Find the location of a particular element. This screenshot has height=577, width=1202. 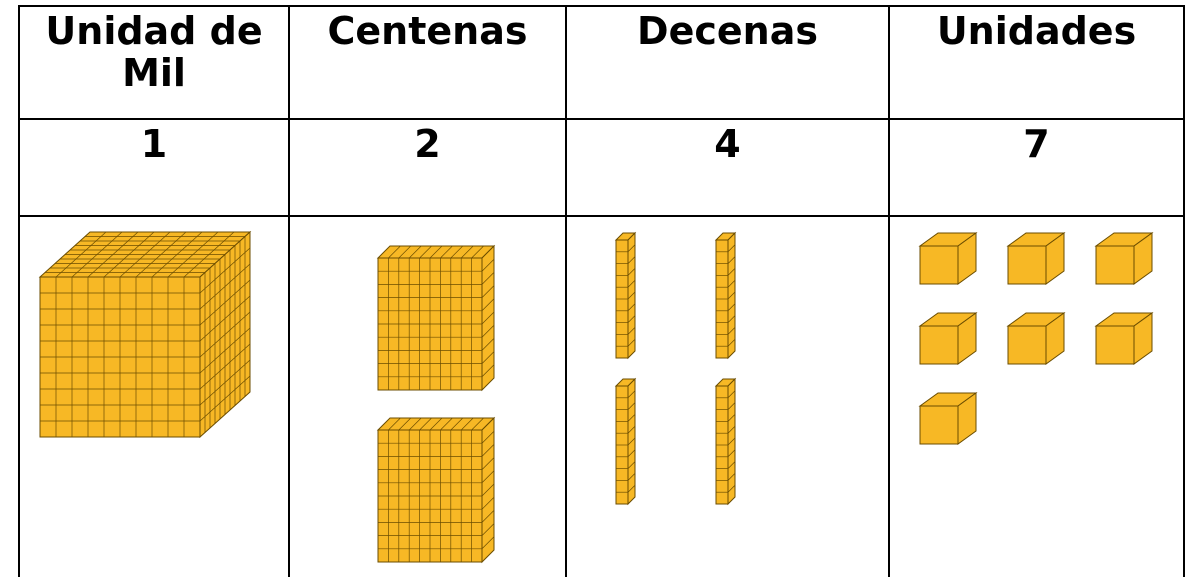

header-cell: Decenas is located at coordinates (727, 62).